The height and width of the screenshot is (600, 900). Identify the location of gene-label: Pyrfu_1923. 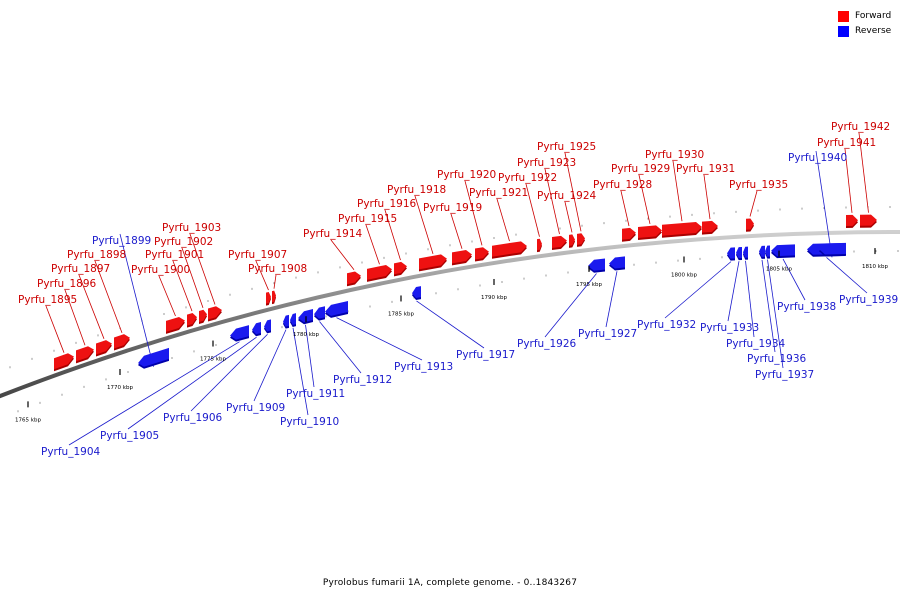
(546, 163).